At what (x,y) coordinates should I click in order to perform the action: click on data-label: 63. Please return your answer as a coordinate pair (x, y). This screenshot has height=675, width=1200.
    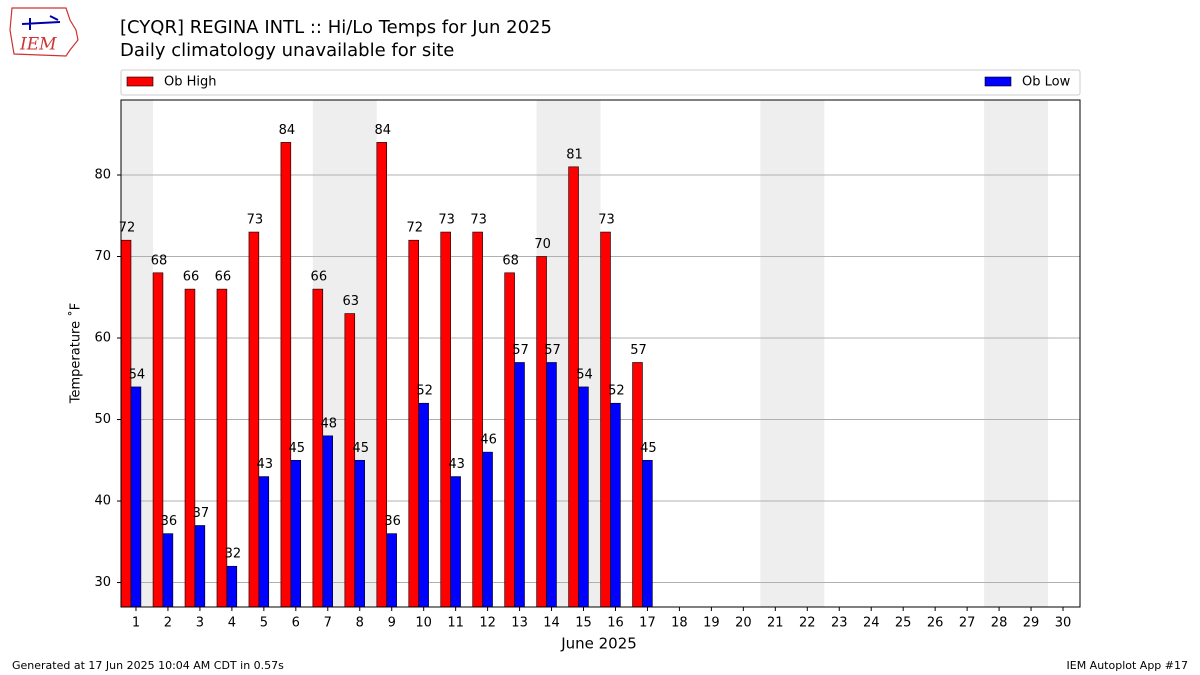
    Looking at the image, I should click on (351, 301).